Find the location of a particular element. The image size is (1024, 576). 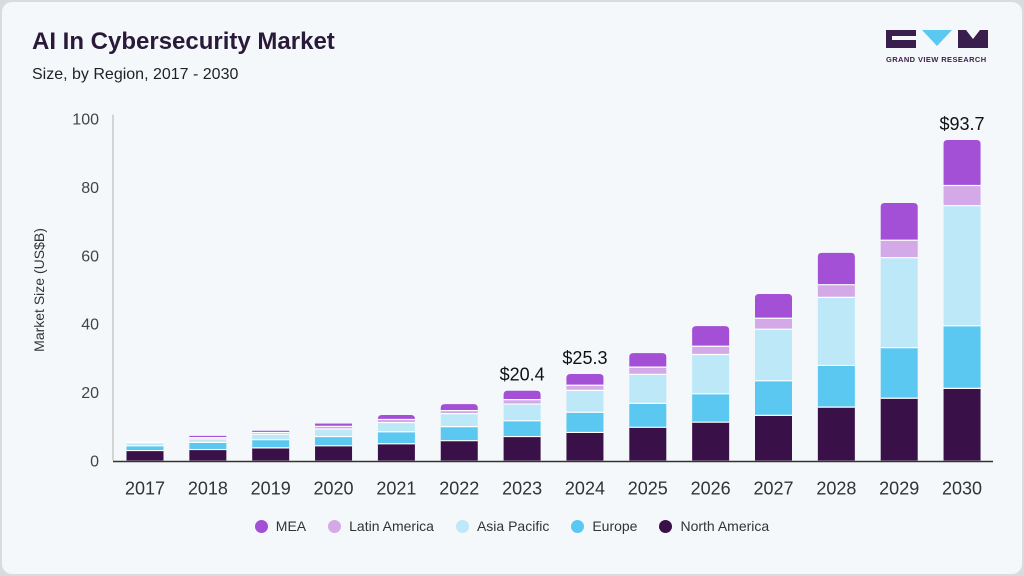

x-tick-label: 2017 is located at coordinates (145, 489).